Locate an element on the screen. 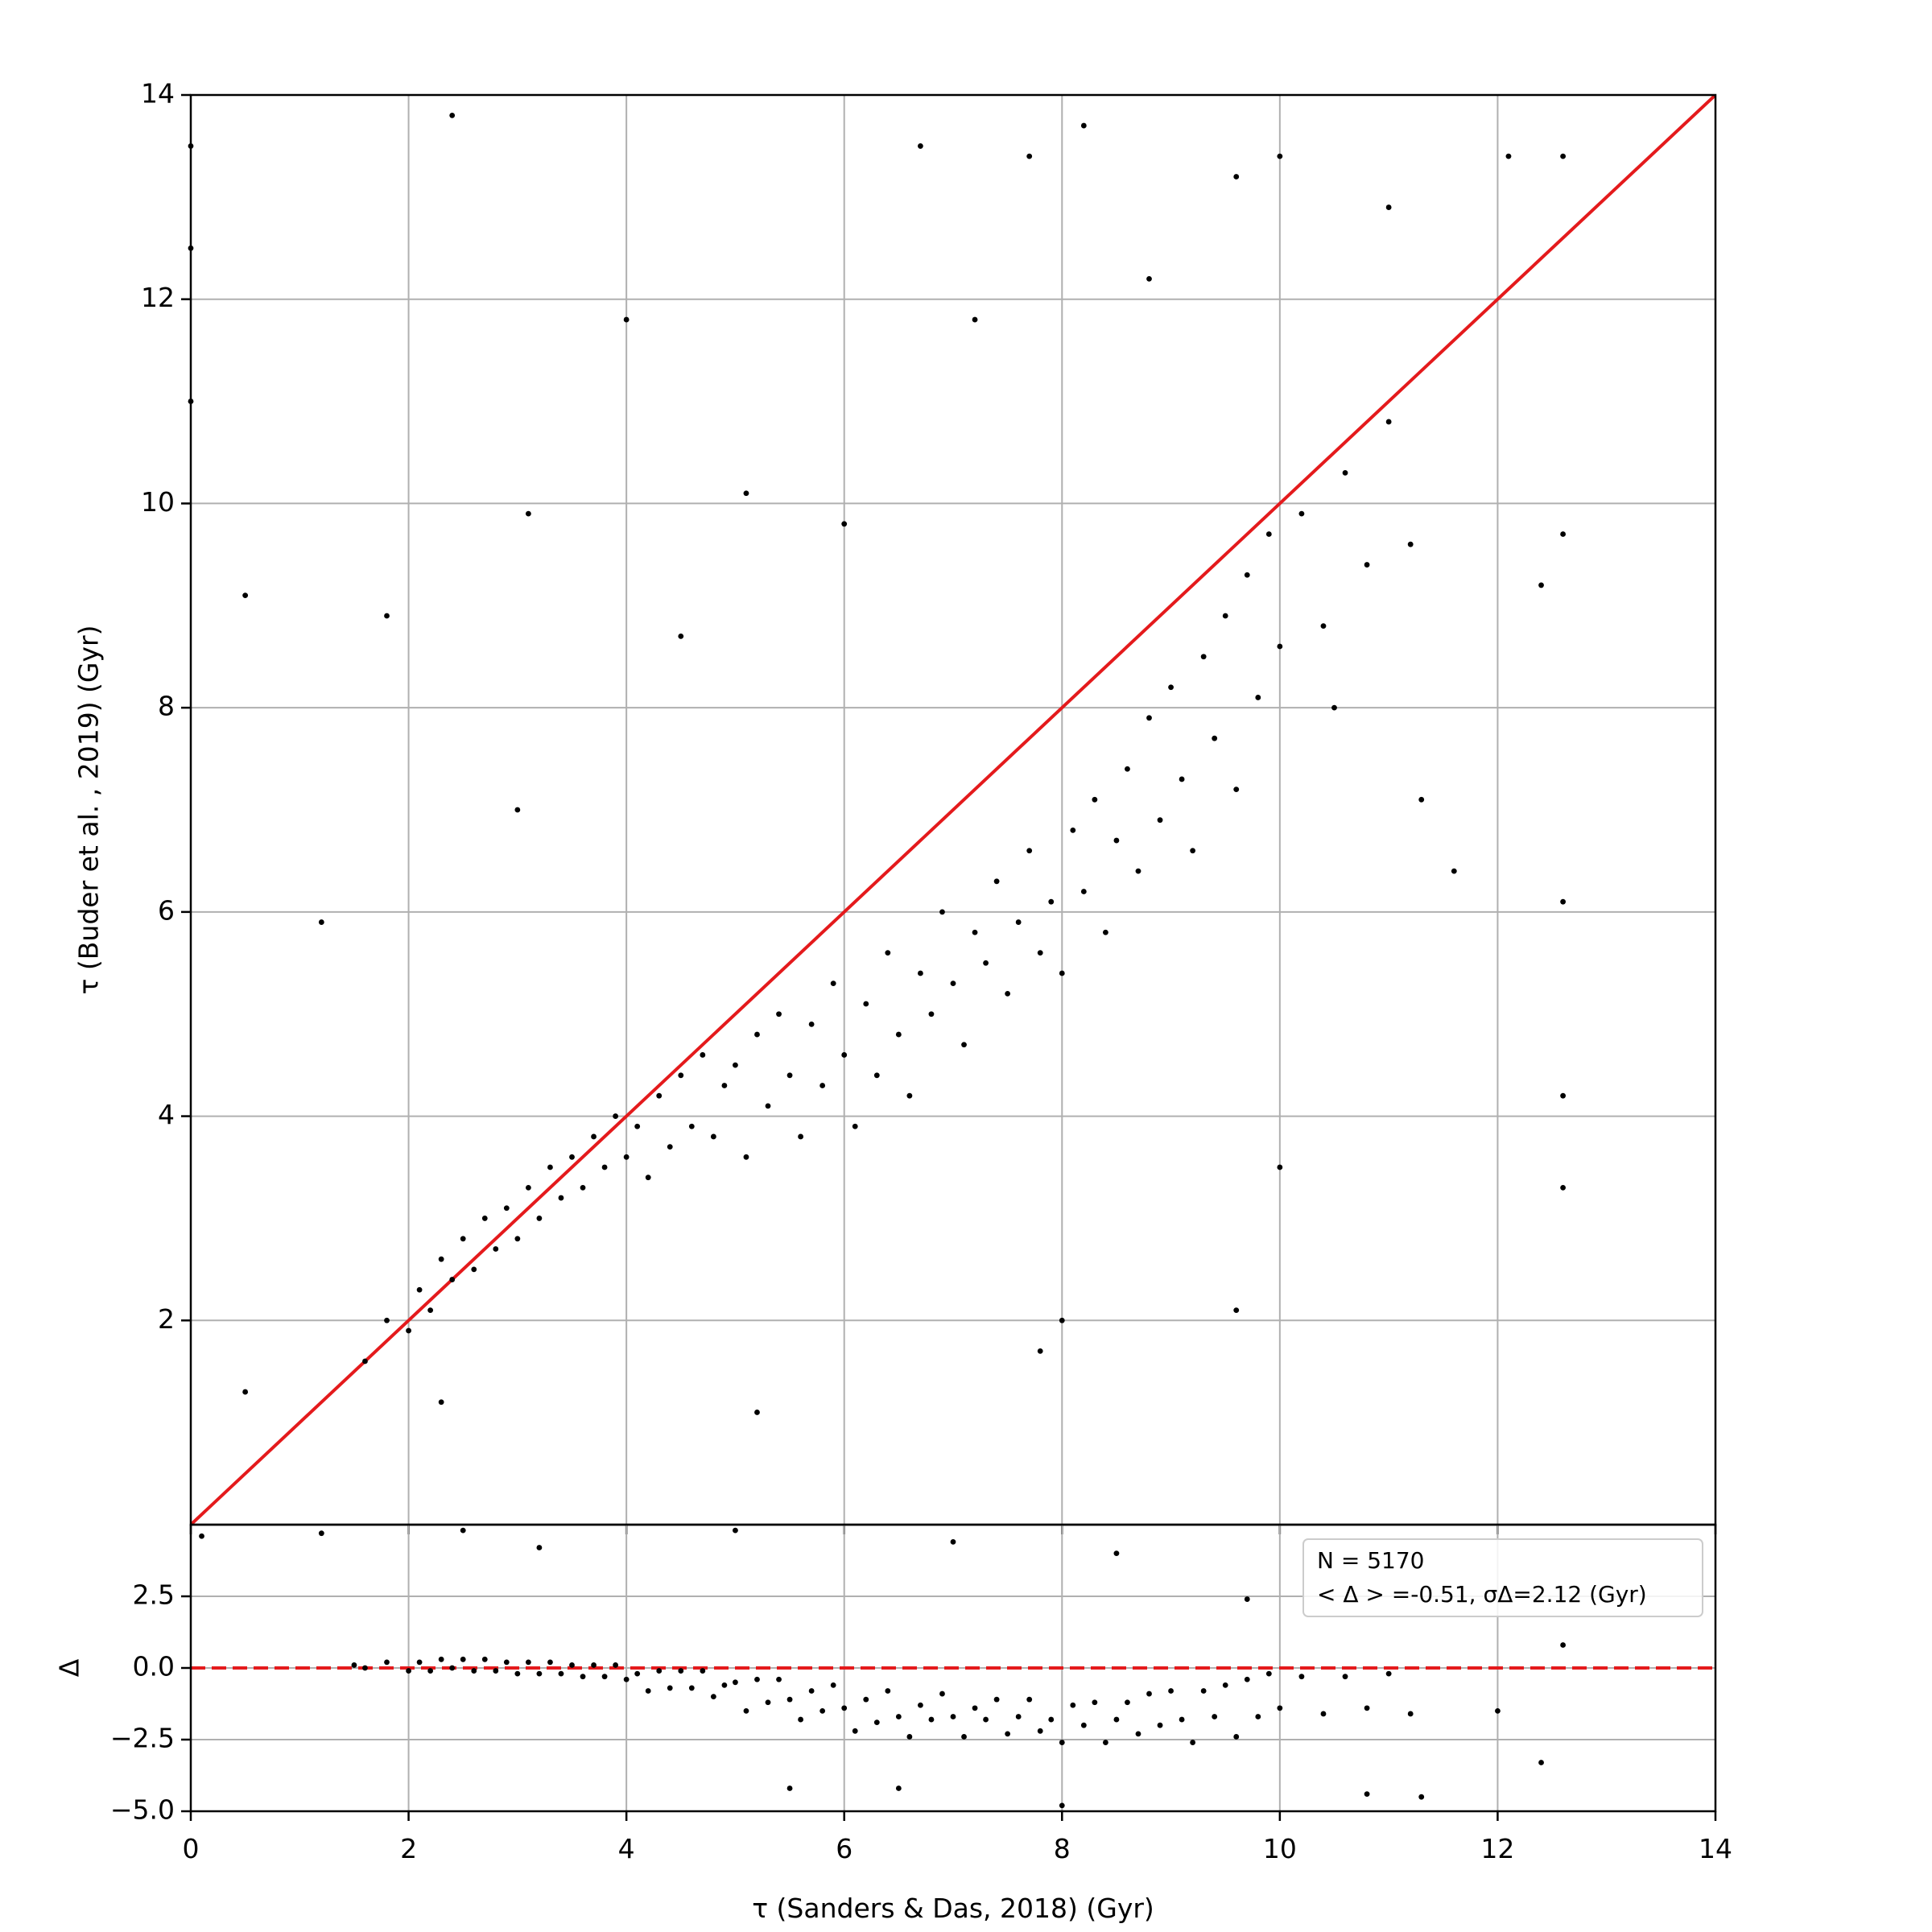 This screenshot has width=1932, height=1932. y-tick-label: 10 is located at coordinates (158, 502).